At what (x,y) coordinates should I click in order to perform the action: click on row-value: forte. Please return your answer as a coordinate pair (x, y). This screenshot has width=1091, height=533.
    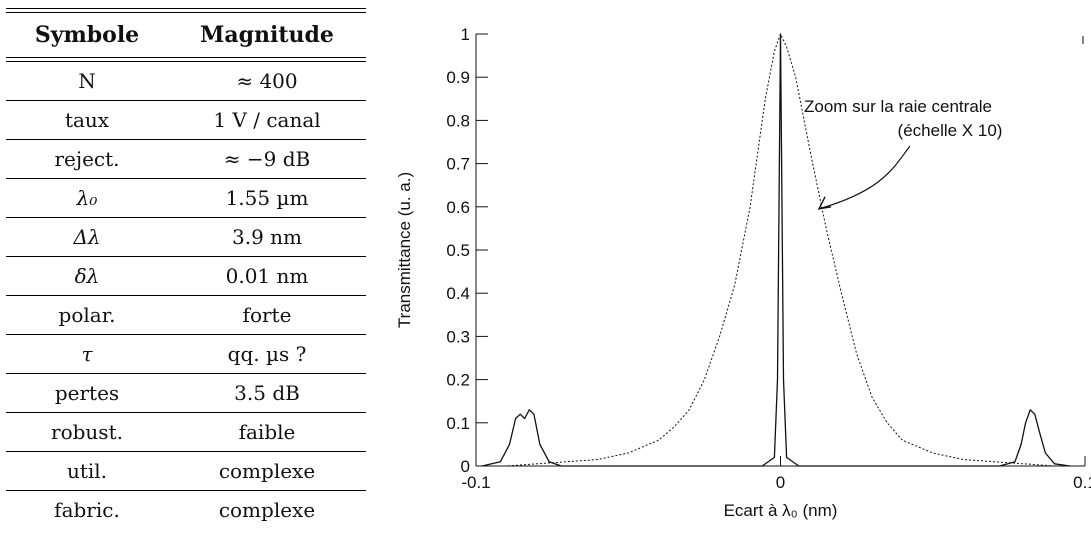
    Looking at the image, I should click on (267, 315).